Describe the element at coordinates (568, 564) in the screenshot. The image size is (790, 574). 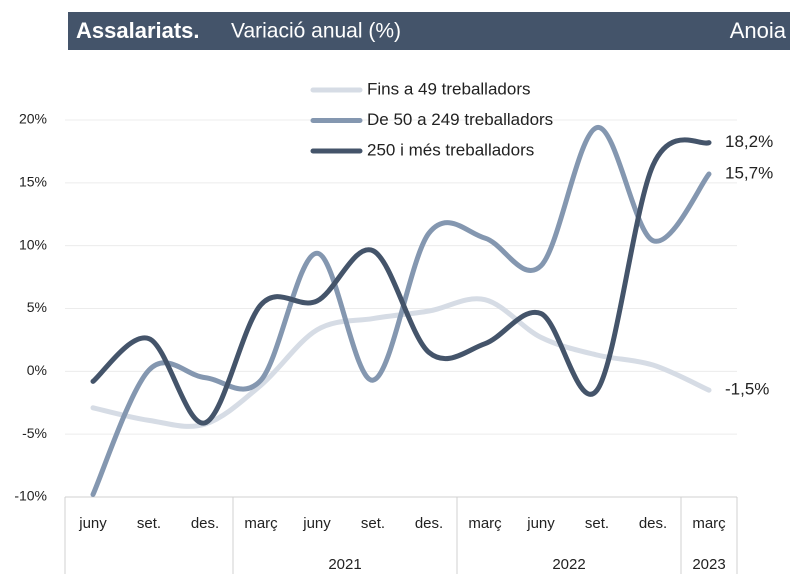
I see `group-label: 2022` at that location.